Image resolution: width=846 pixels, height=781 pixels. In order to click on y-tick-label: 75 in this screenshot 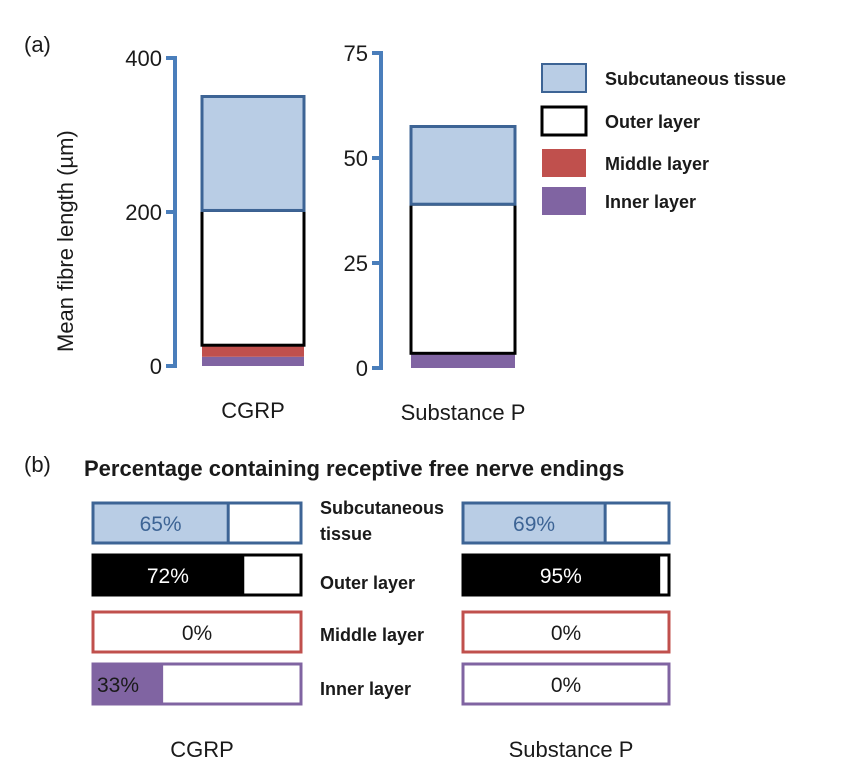, I will do `click(356, 53)`.